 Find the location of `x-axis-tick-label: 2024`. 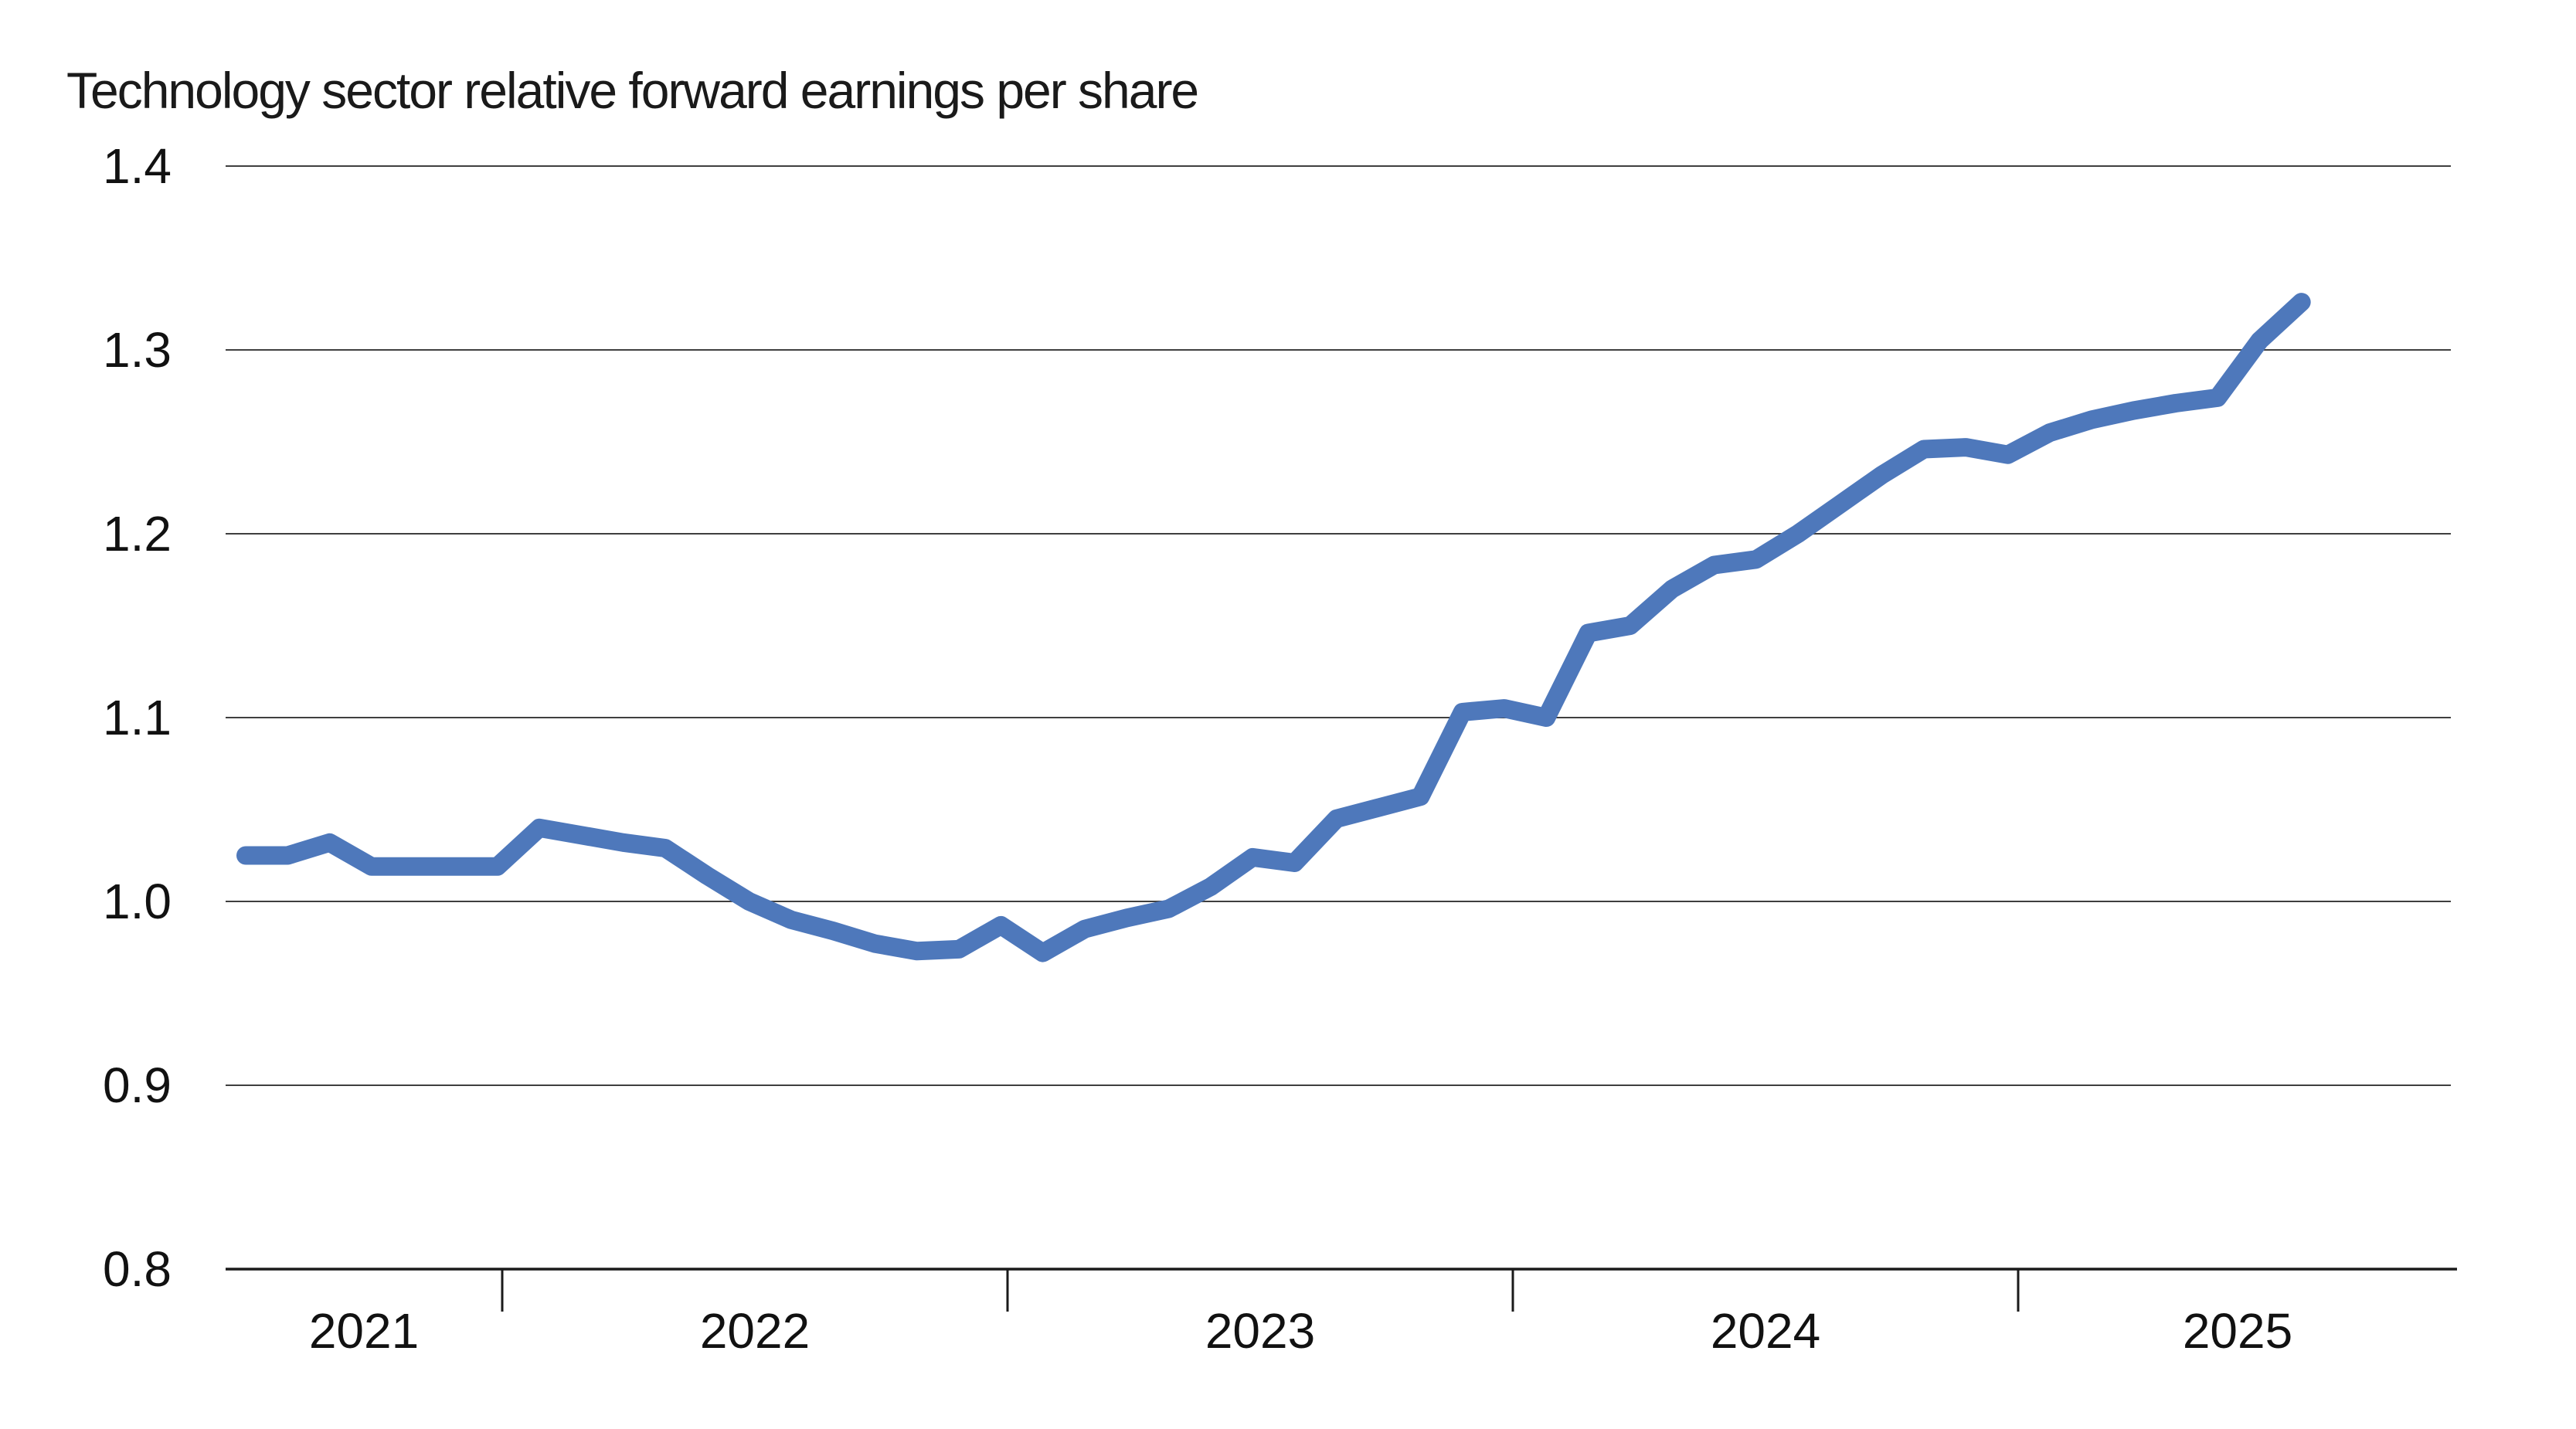

x-axis-tick-label: 2024 is located at coordinates (1765, 1331).